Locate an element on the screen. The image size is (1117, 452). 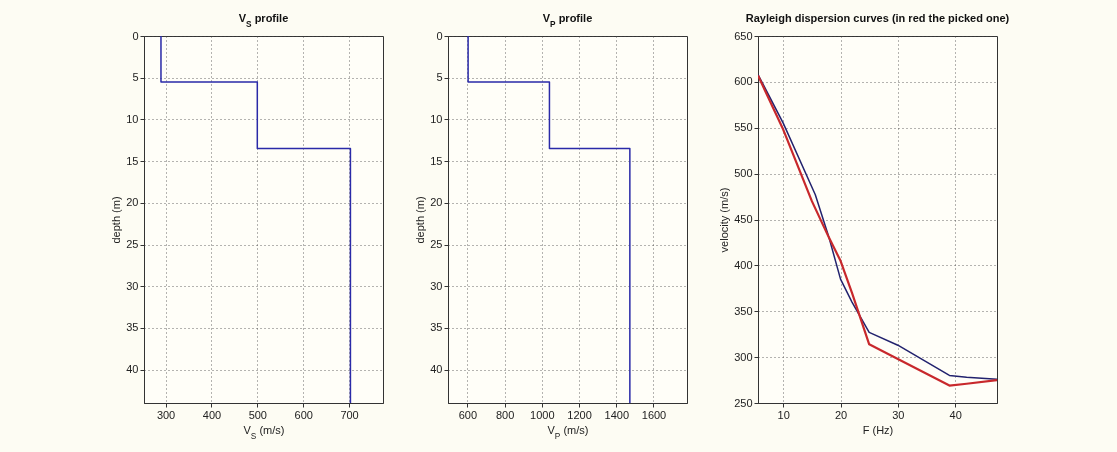
y-tick-label: 350 is located at coordinates (743, 310).